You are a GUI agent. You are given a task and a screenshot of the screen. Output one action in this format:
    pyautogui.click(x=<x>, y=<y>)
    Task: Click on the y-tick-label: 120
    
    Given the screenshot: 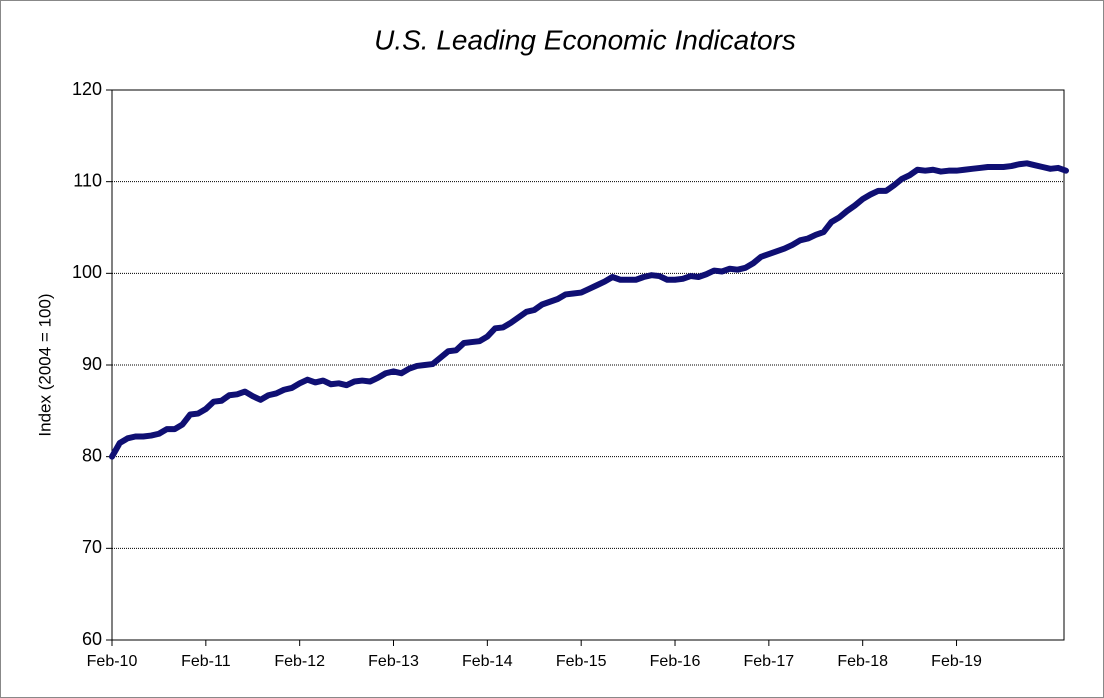 What is the action you would take?
    pyautogui.click(x=87, y=89)
    